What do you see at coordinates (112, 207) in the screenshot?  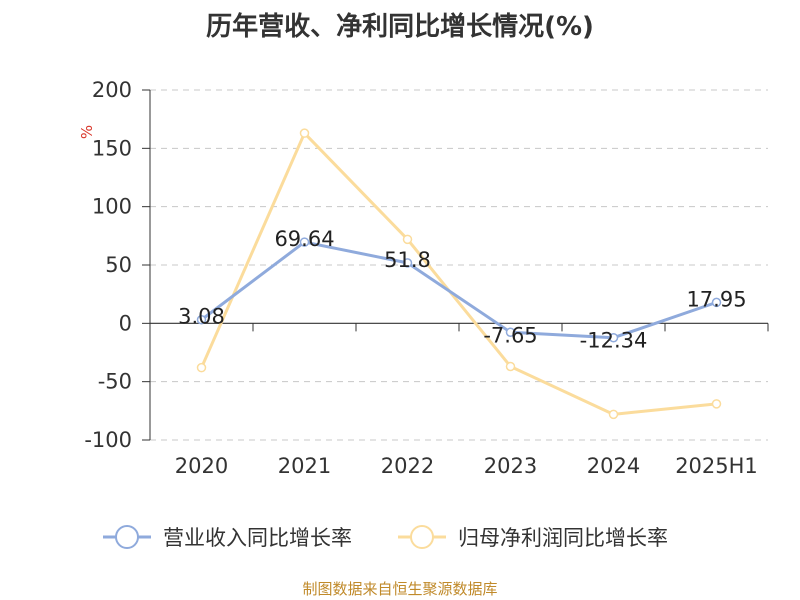 I see `y-tick-label: 100` at bounding box center [112, 207].